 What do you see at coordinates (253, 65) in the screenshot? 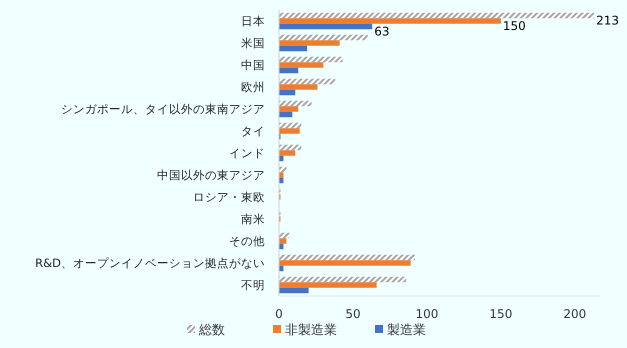
I see `y-tick-label: 中国` at bounding box center [253, 65].